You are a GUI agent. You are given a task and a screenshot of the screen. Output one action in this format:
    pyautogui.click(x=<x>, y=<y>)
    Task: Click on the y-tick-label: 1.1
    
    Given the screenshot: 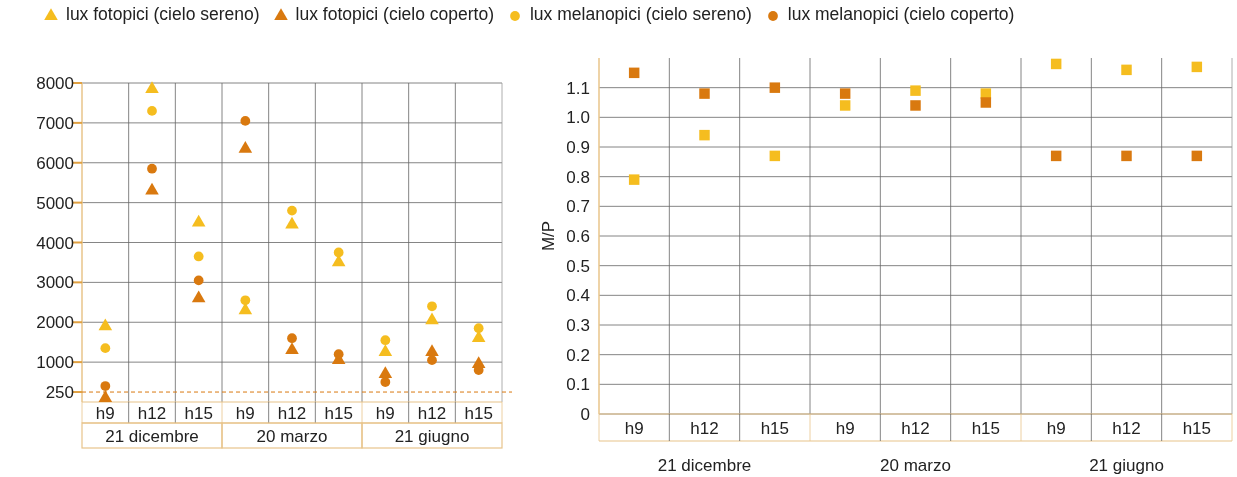 What is the action you would take?
    pyautogui.click(x=578, y=88)
    